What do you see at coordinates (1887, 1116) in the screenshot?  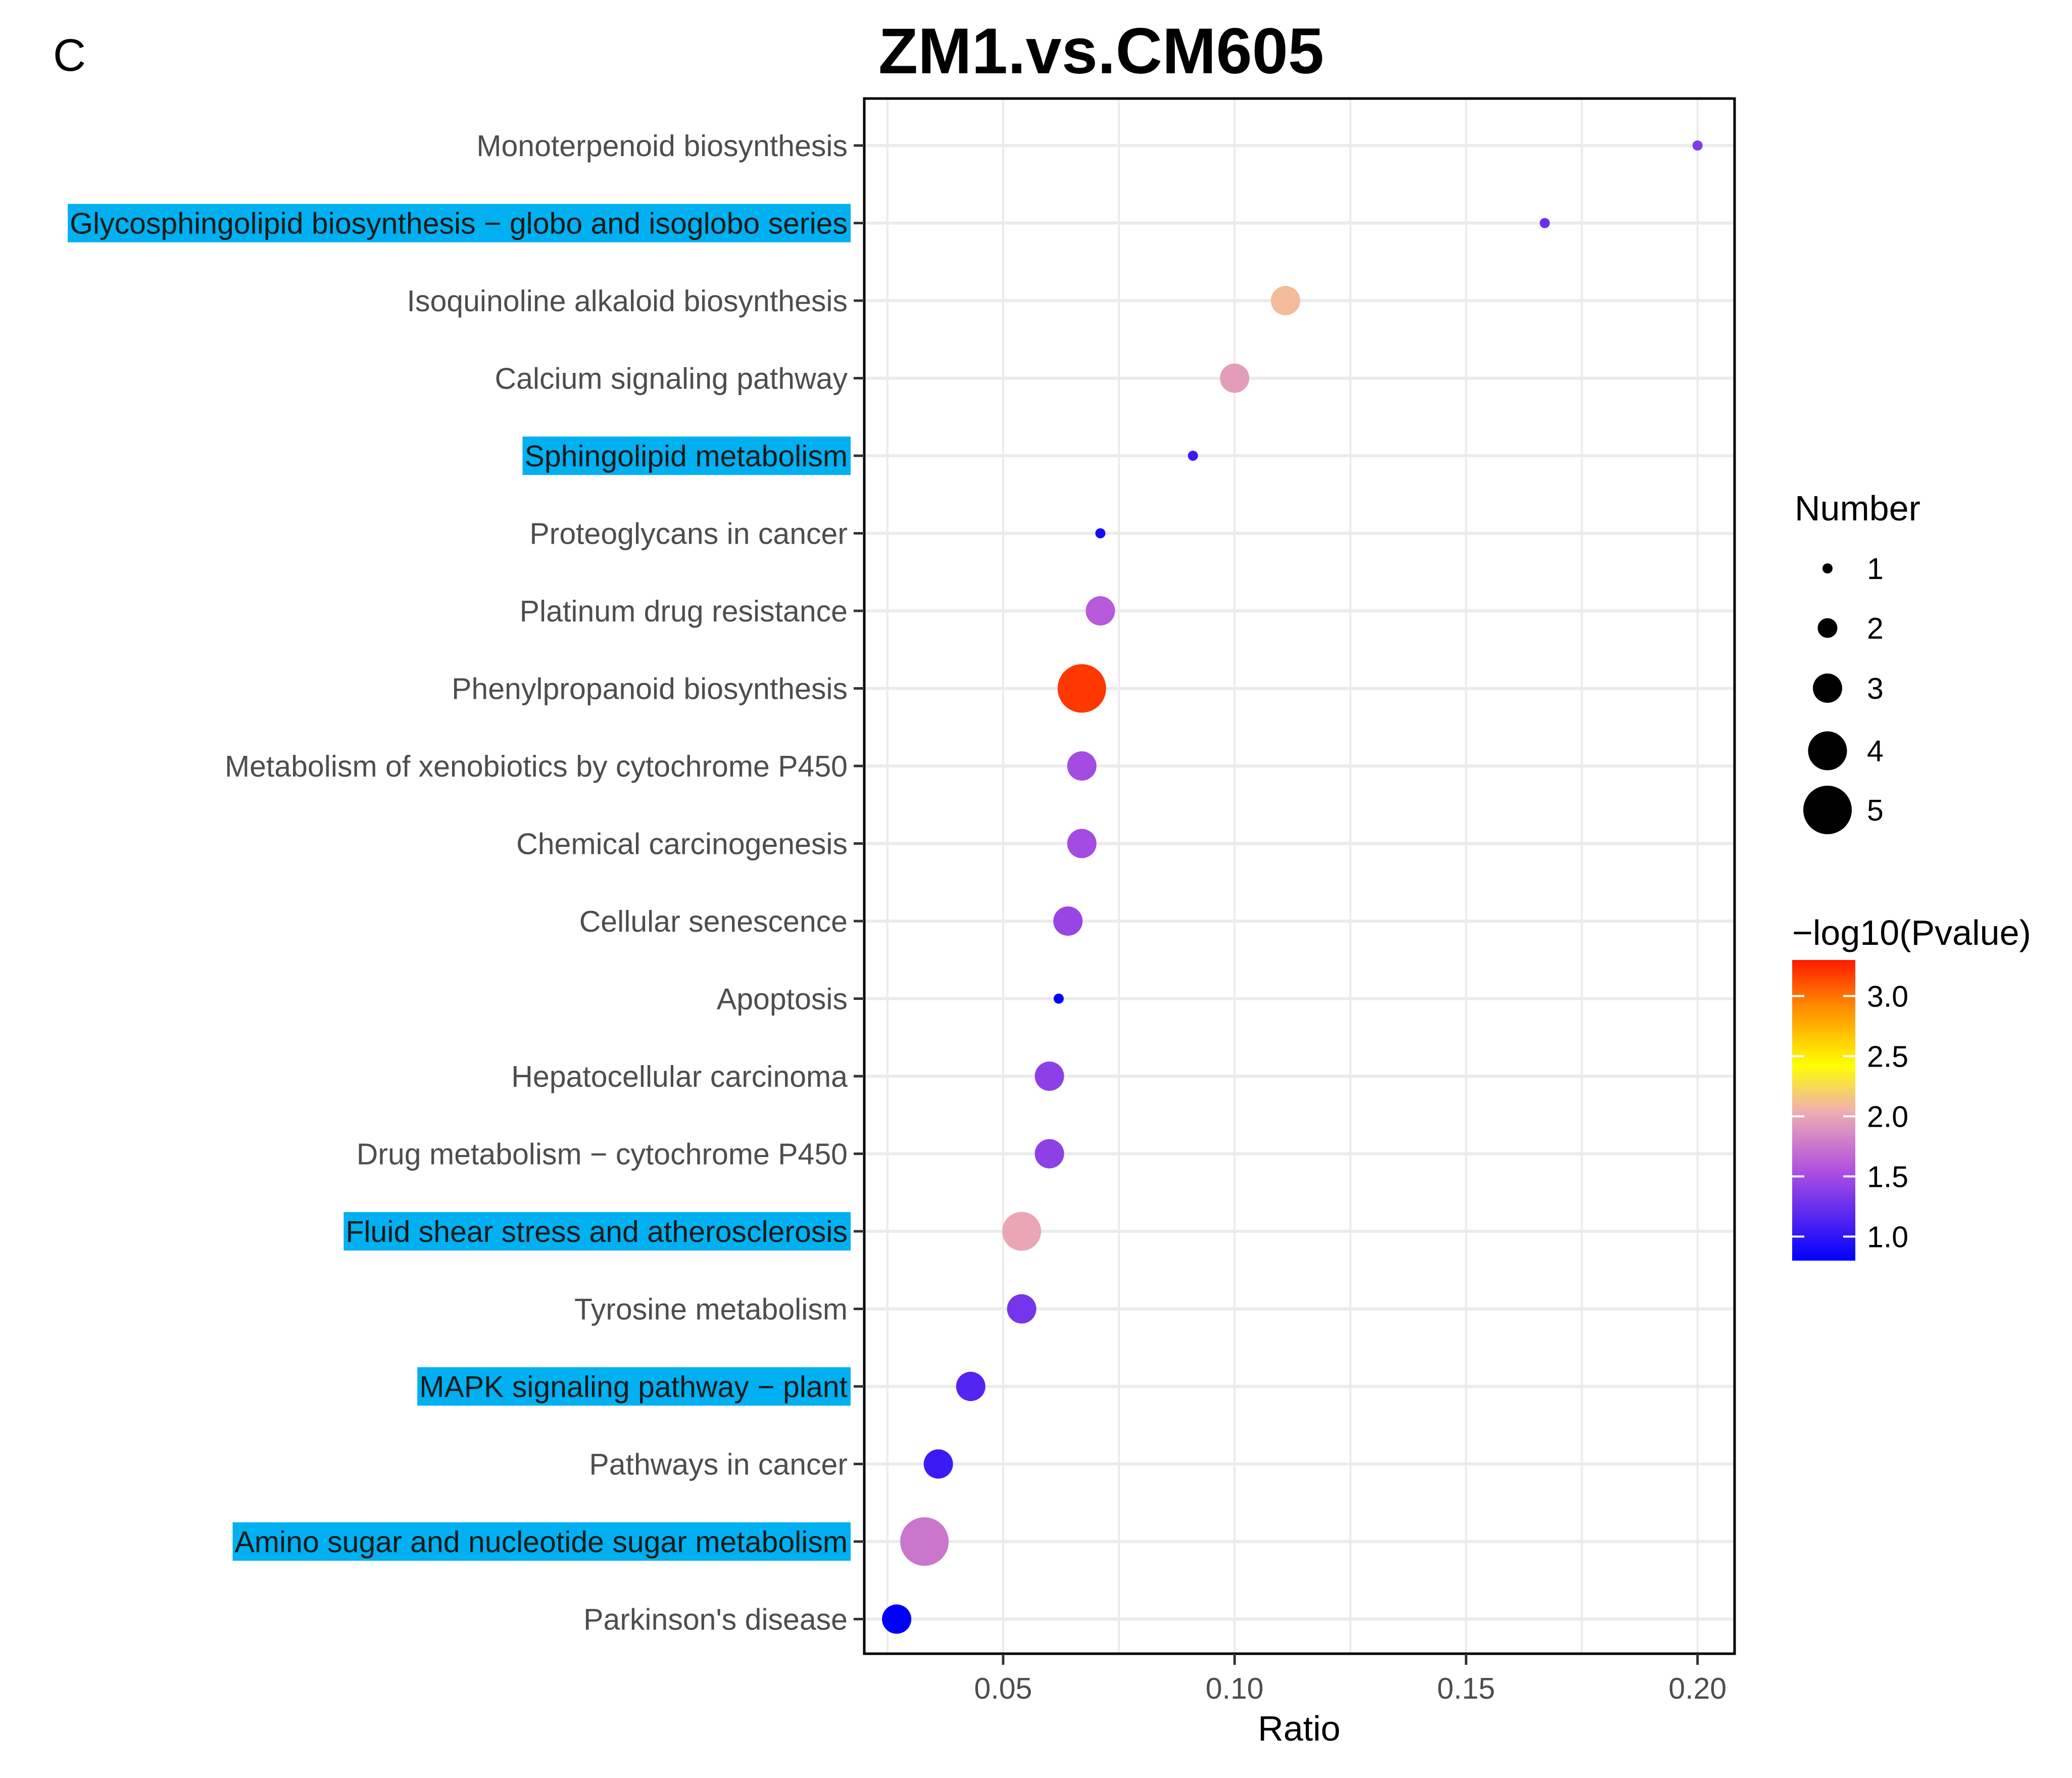 I see `colorbar-tick-label: 2.0` at bounding box center [1887, 1116].